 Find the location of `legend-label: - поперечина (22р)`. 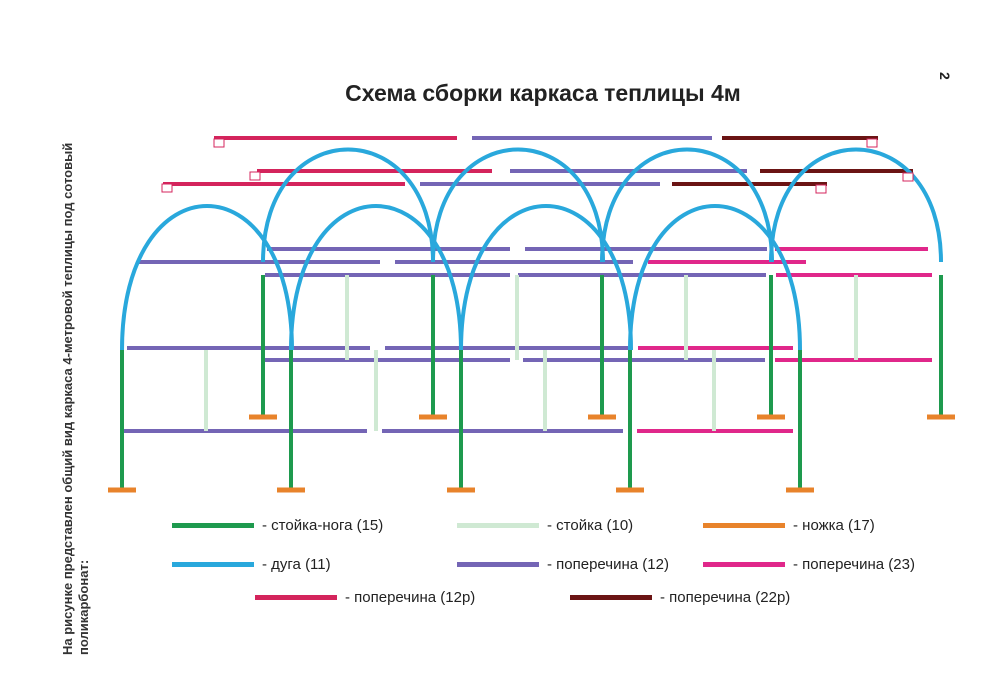

legend-label: - поперечина (22р) is located at coordinates (725, 597).